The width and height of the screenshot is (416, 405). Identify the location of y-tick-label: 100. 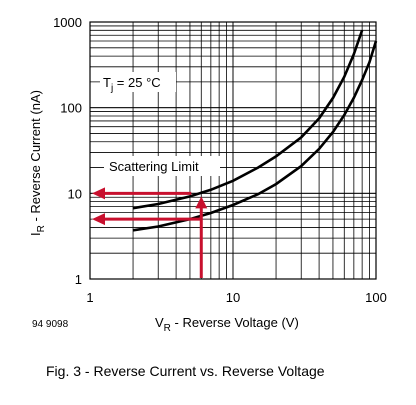
(71, 108).